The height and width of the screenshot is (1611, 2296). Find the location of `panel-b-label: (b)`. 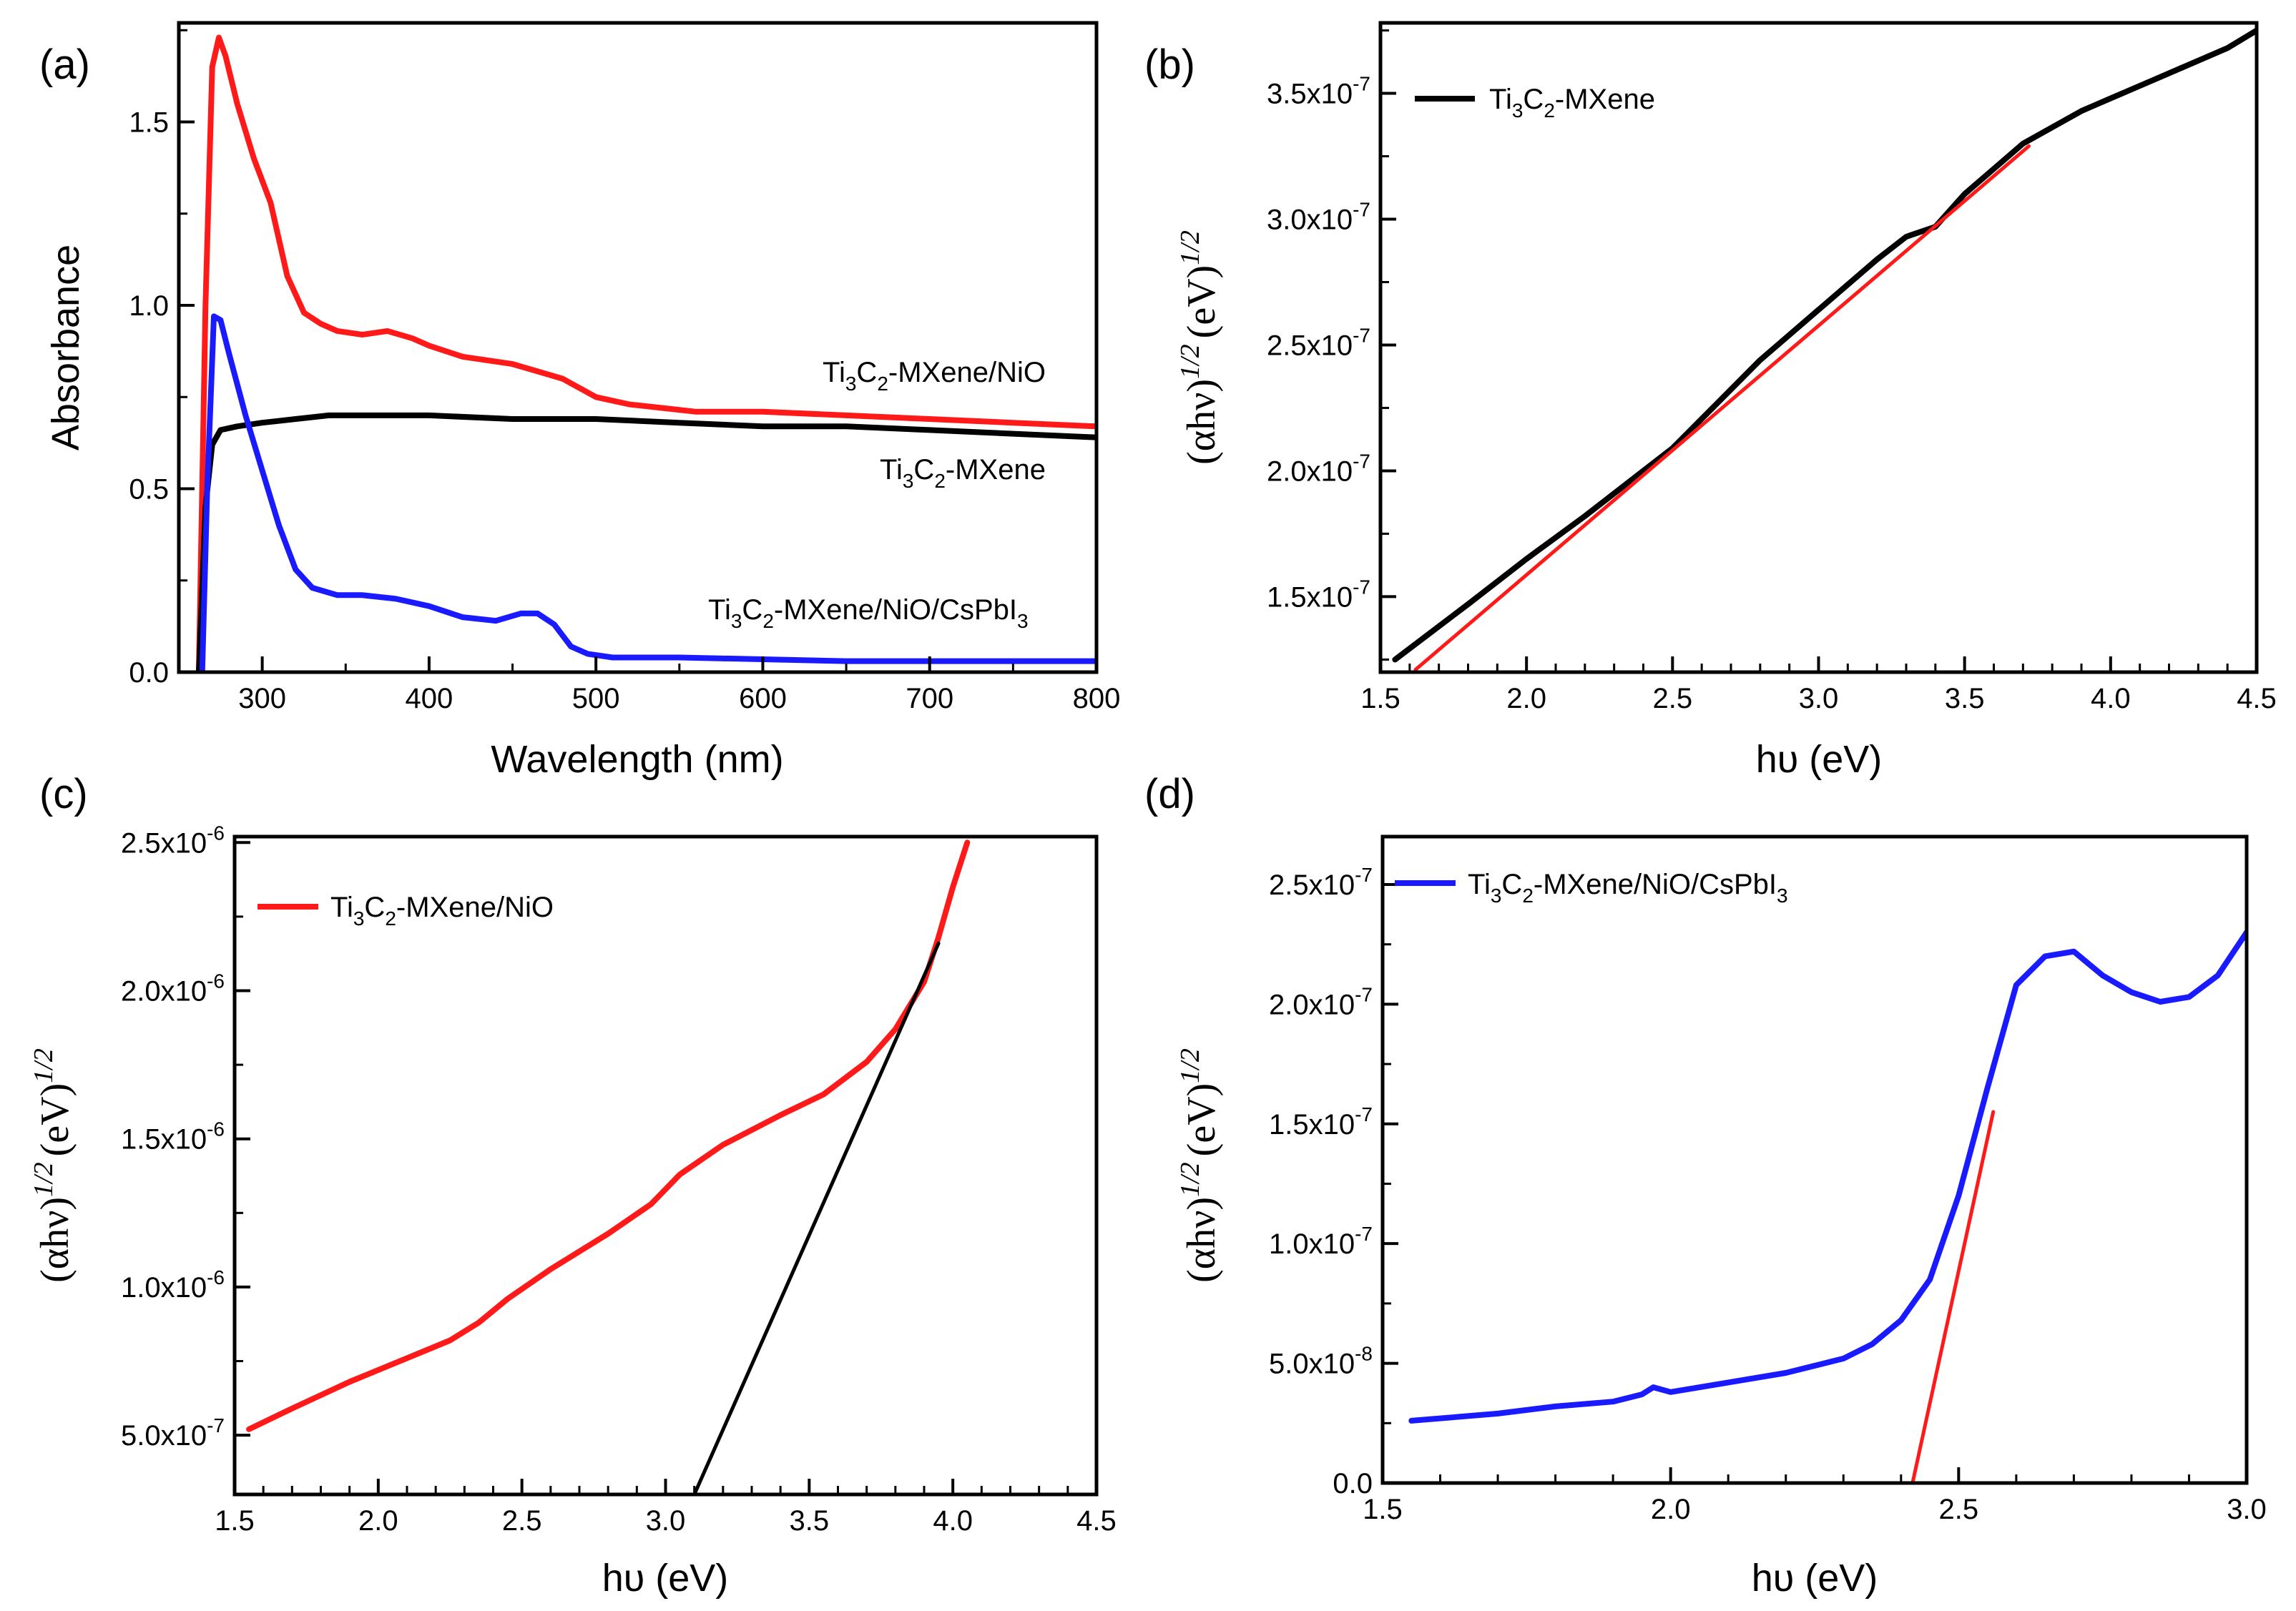

panel-b-label: (b) is located at coordinates (1169, 64).